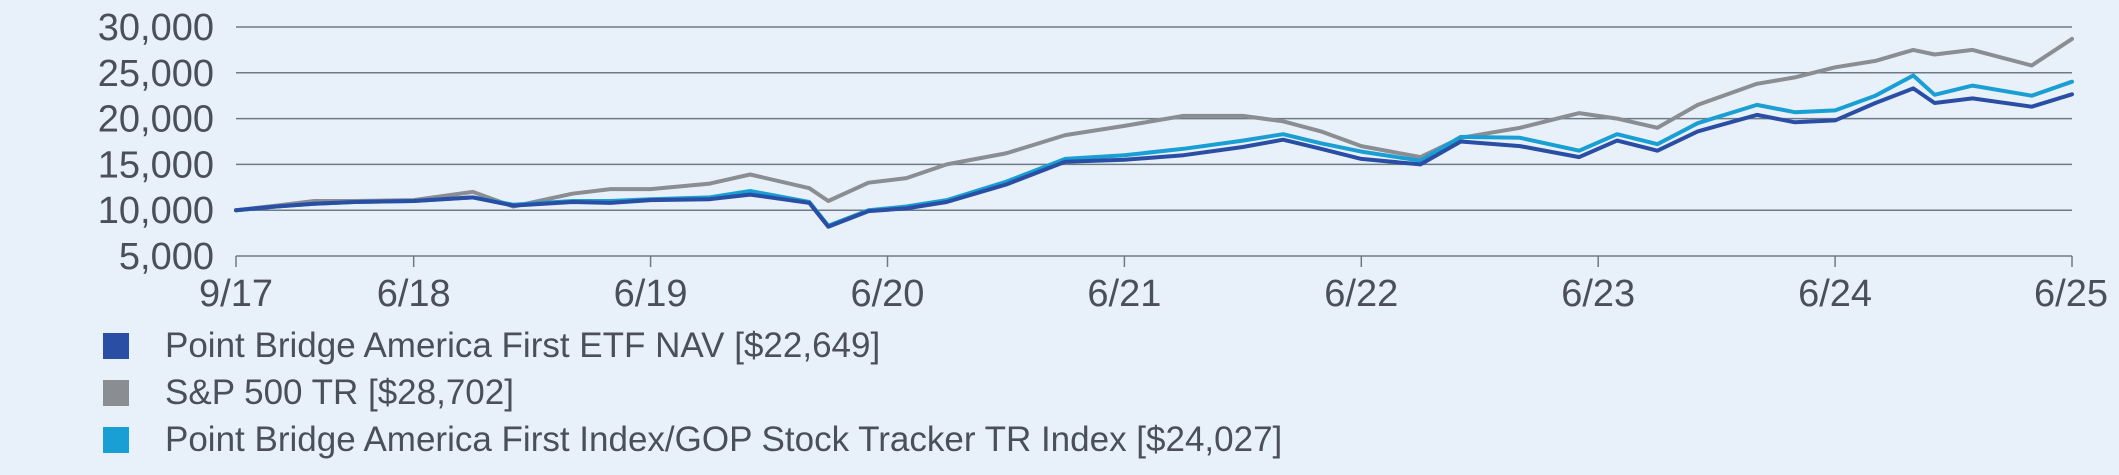 Image resolution: width=2119 pixels, height=475 pixels. I want to click on legend-swatch-sp500, so click(116, 392).